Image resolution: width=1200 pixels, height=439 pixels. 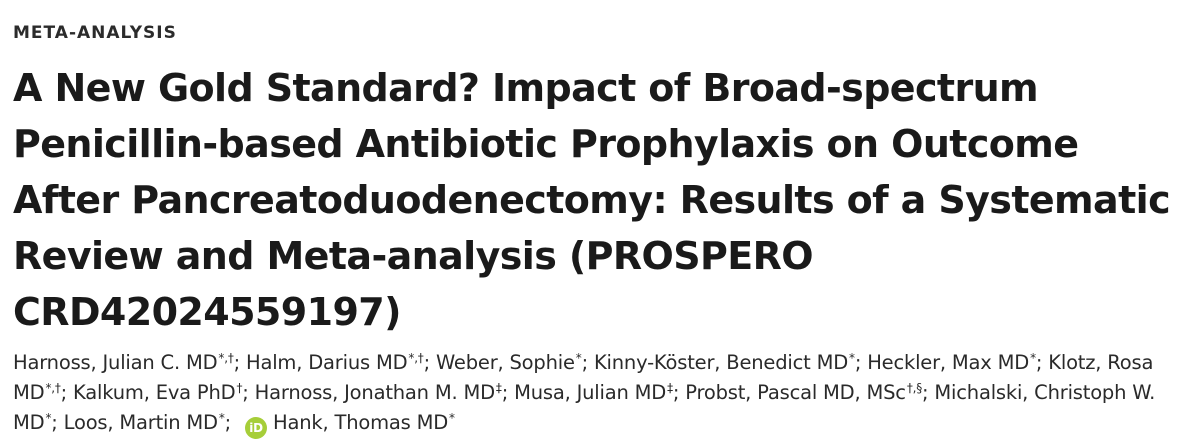 I want to click on author-link: Probst, Pascal MD, MSc†,§, so click(x=804, y=392).